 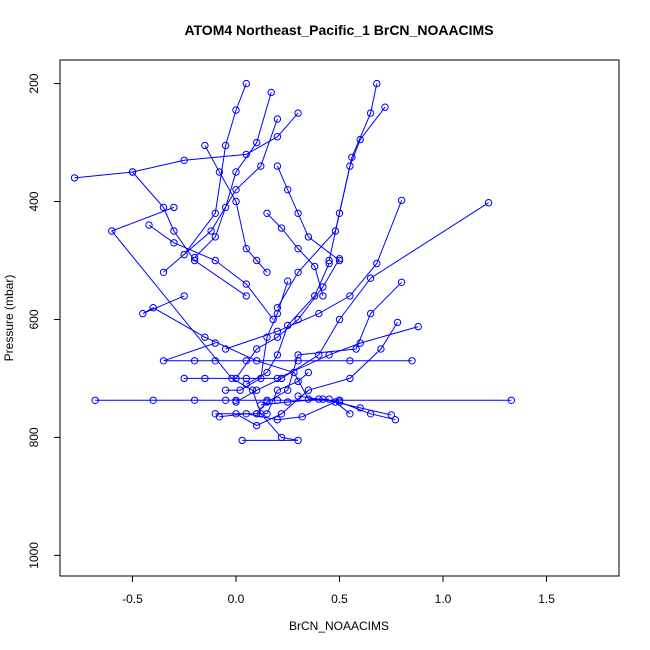 What do you see at coordinates (34, 437) in the screenshot?
I see `y-tick-label: 800` at bounding box center [34, 437].